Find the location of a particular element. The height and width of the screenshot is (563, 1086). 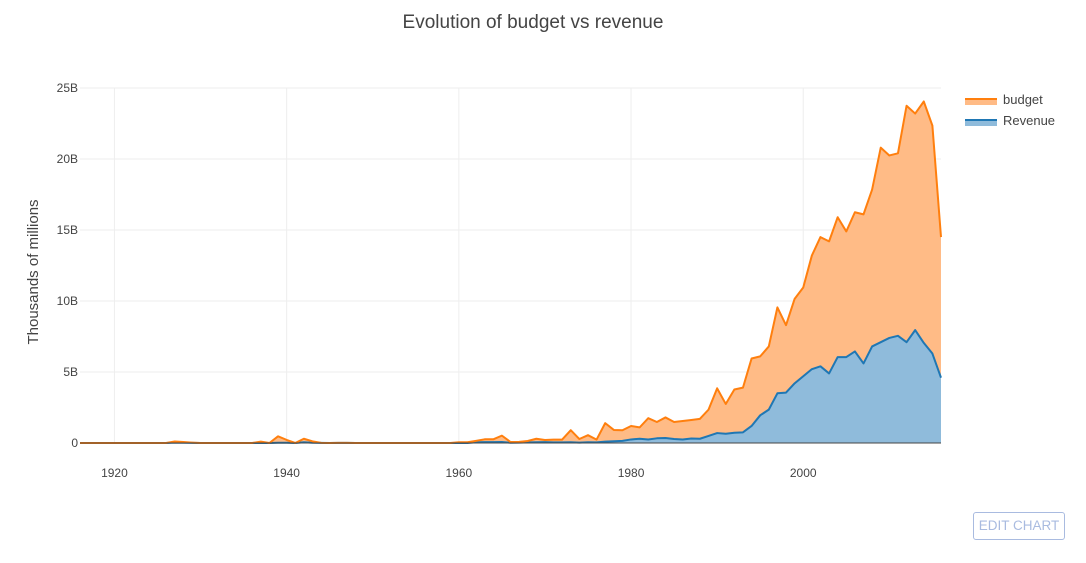

x-axis-ticks: 1920 1940 1960 1980 2000 is located at coordinates (459, 473).